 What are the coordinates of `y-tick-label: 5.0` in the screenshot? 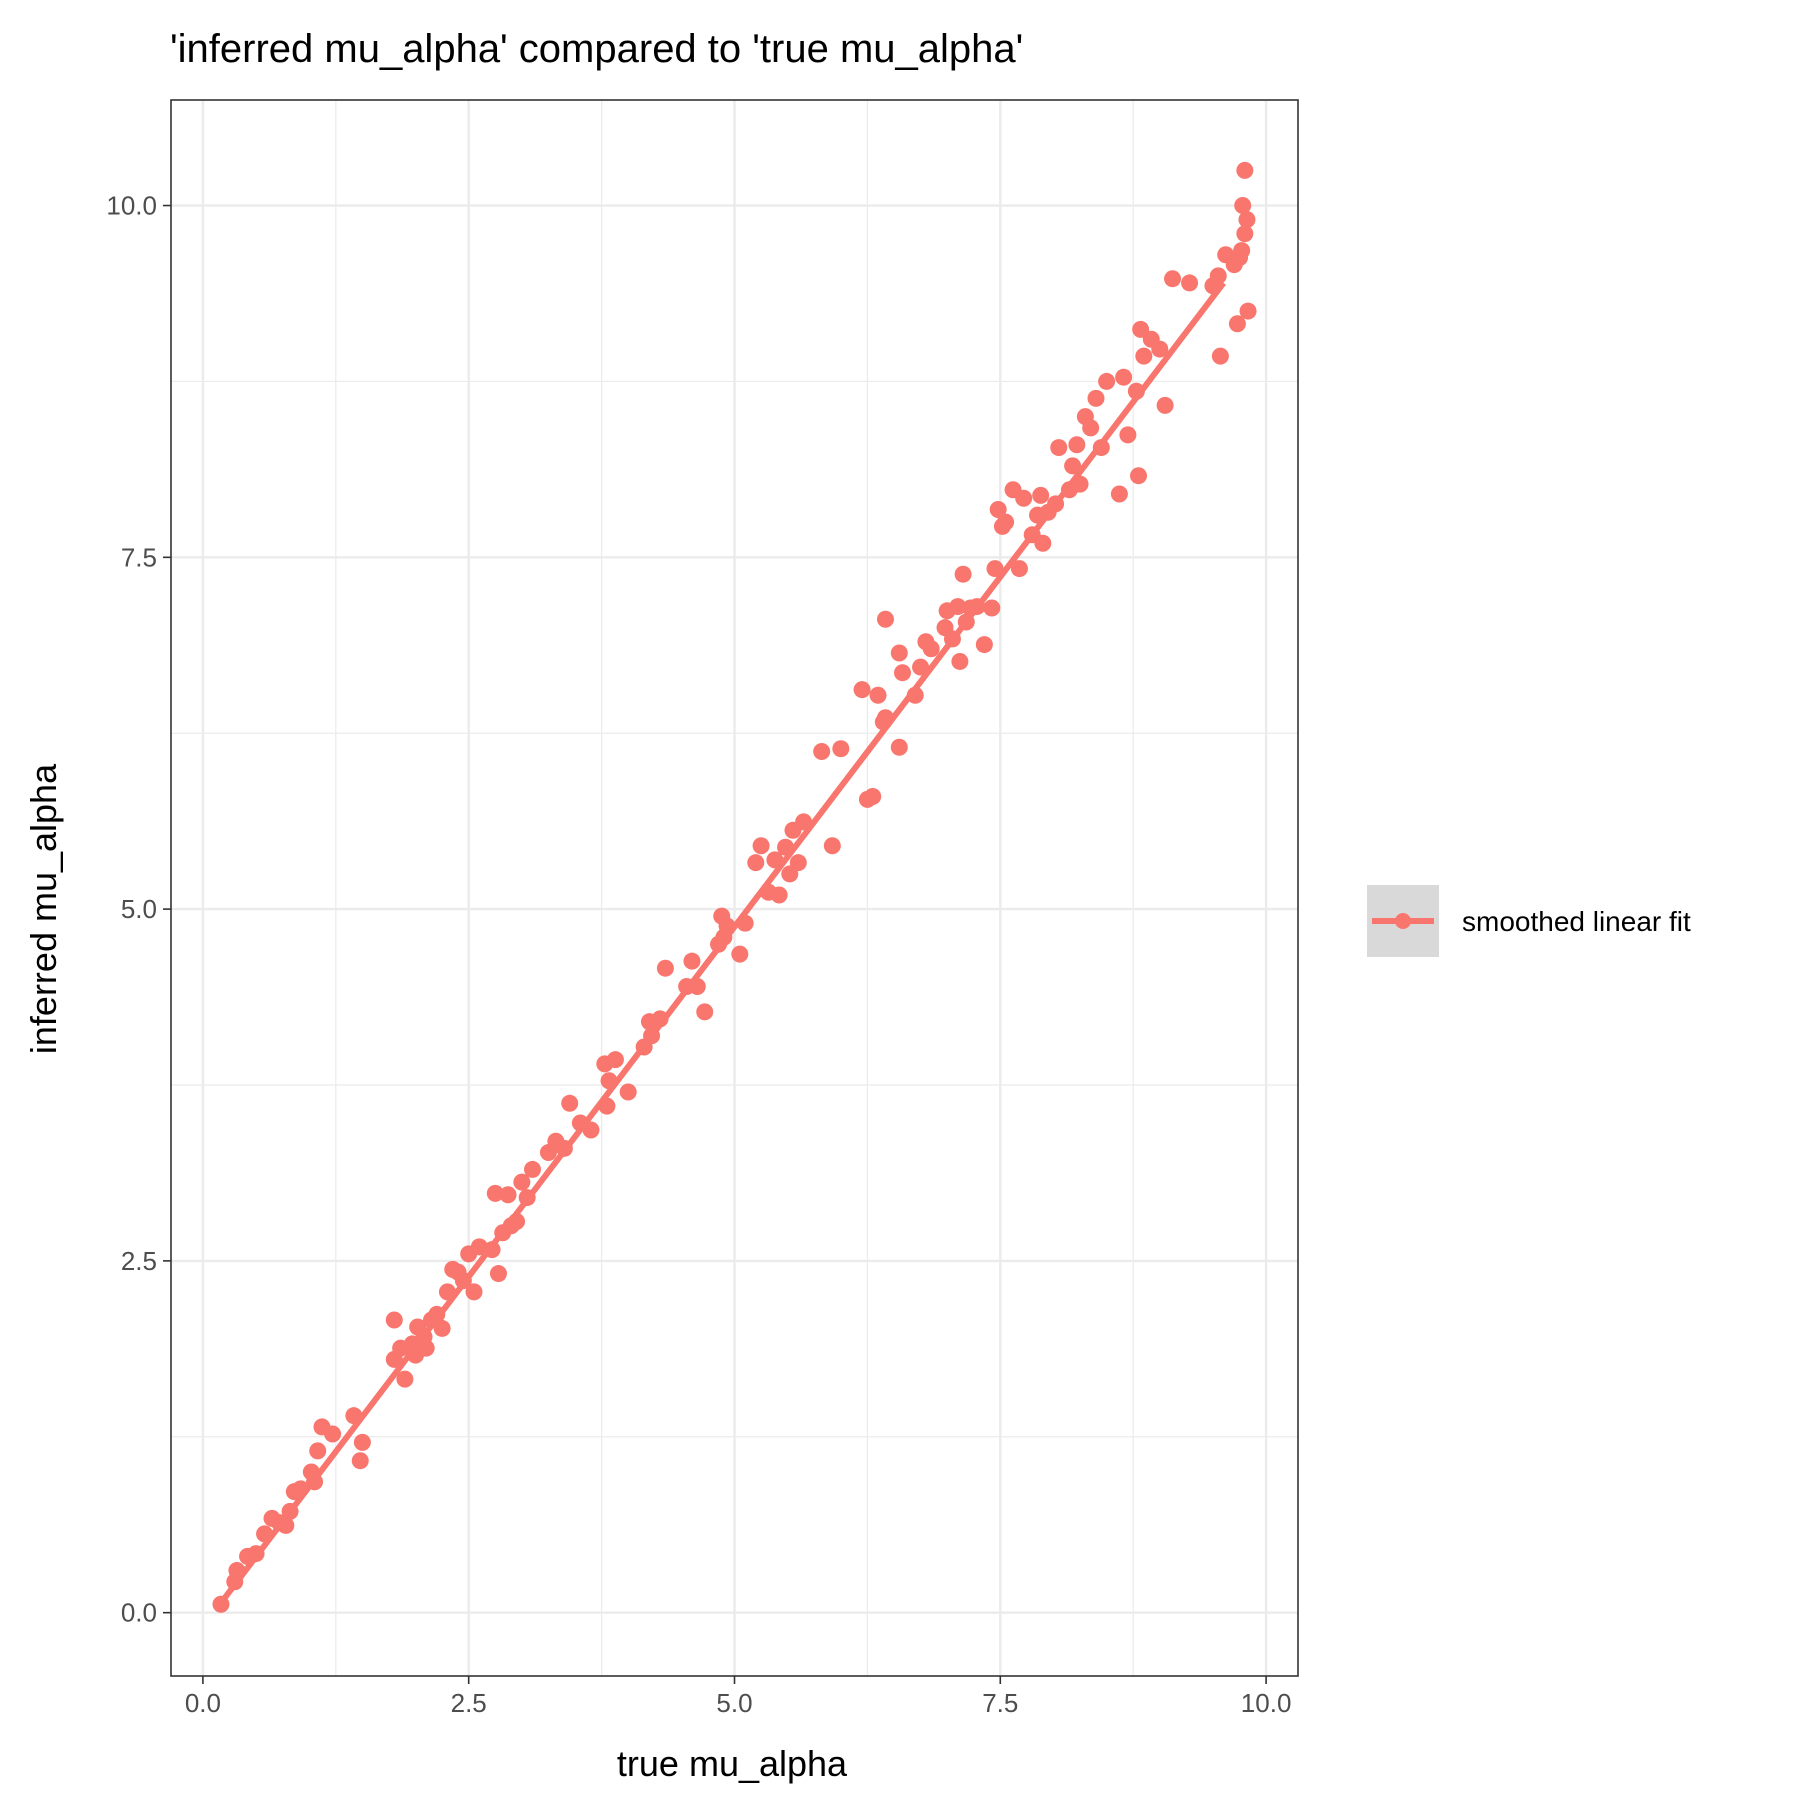 It's located at (139, 909).